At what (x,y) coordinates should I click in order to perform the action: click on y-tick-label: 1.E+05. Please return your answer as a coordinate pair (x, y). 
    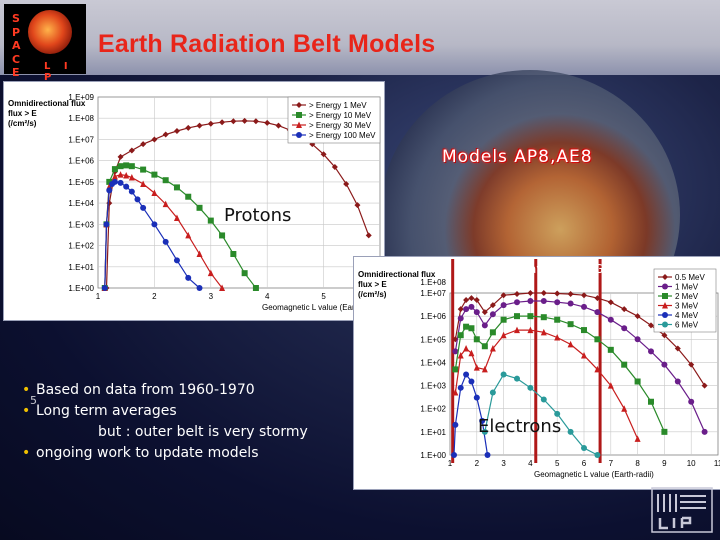
    Looking at the image, I should click on (81, 182).